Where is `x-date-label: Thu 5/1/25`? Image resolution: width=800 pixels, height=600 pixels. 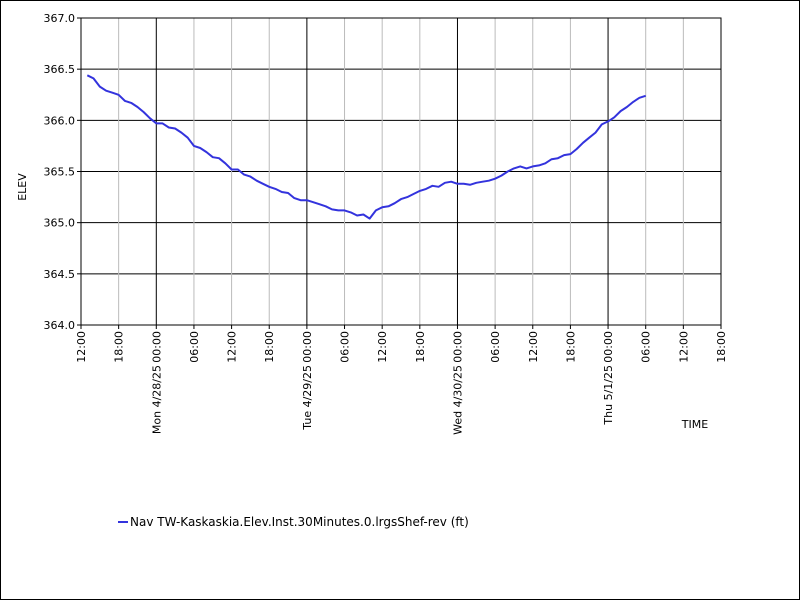 x-date-label: Thu 5/1/25 is located at coordinates (608, 395).